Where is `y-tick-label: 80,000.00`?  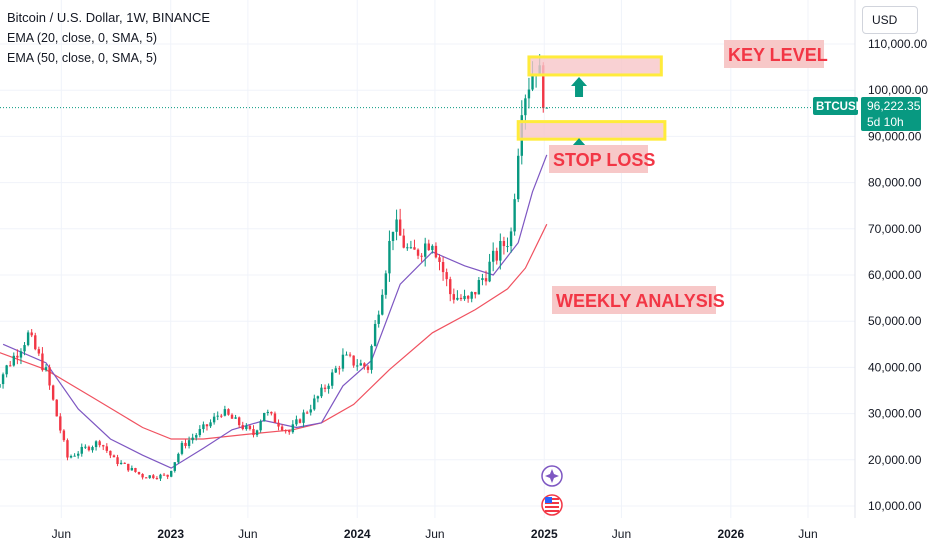 y-tick-label: 80,000.00 is located at coordinates (895, 183).